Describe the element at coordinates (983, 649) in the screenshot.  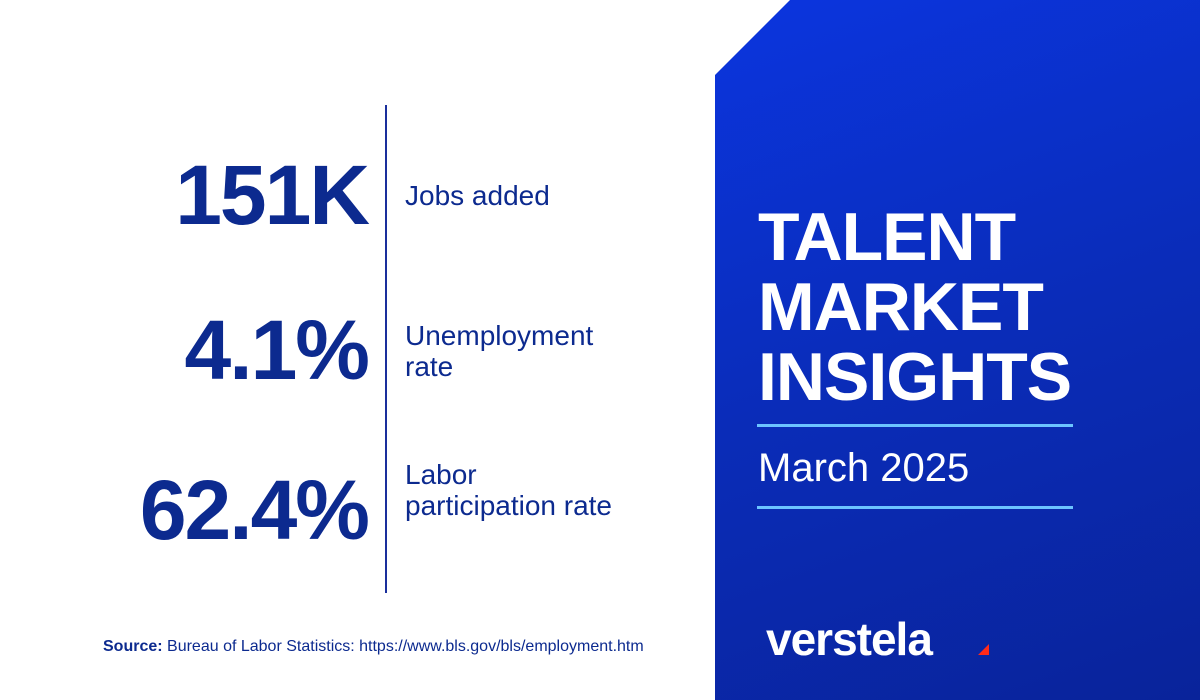
I see `logo-mark` at that location.